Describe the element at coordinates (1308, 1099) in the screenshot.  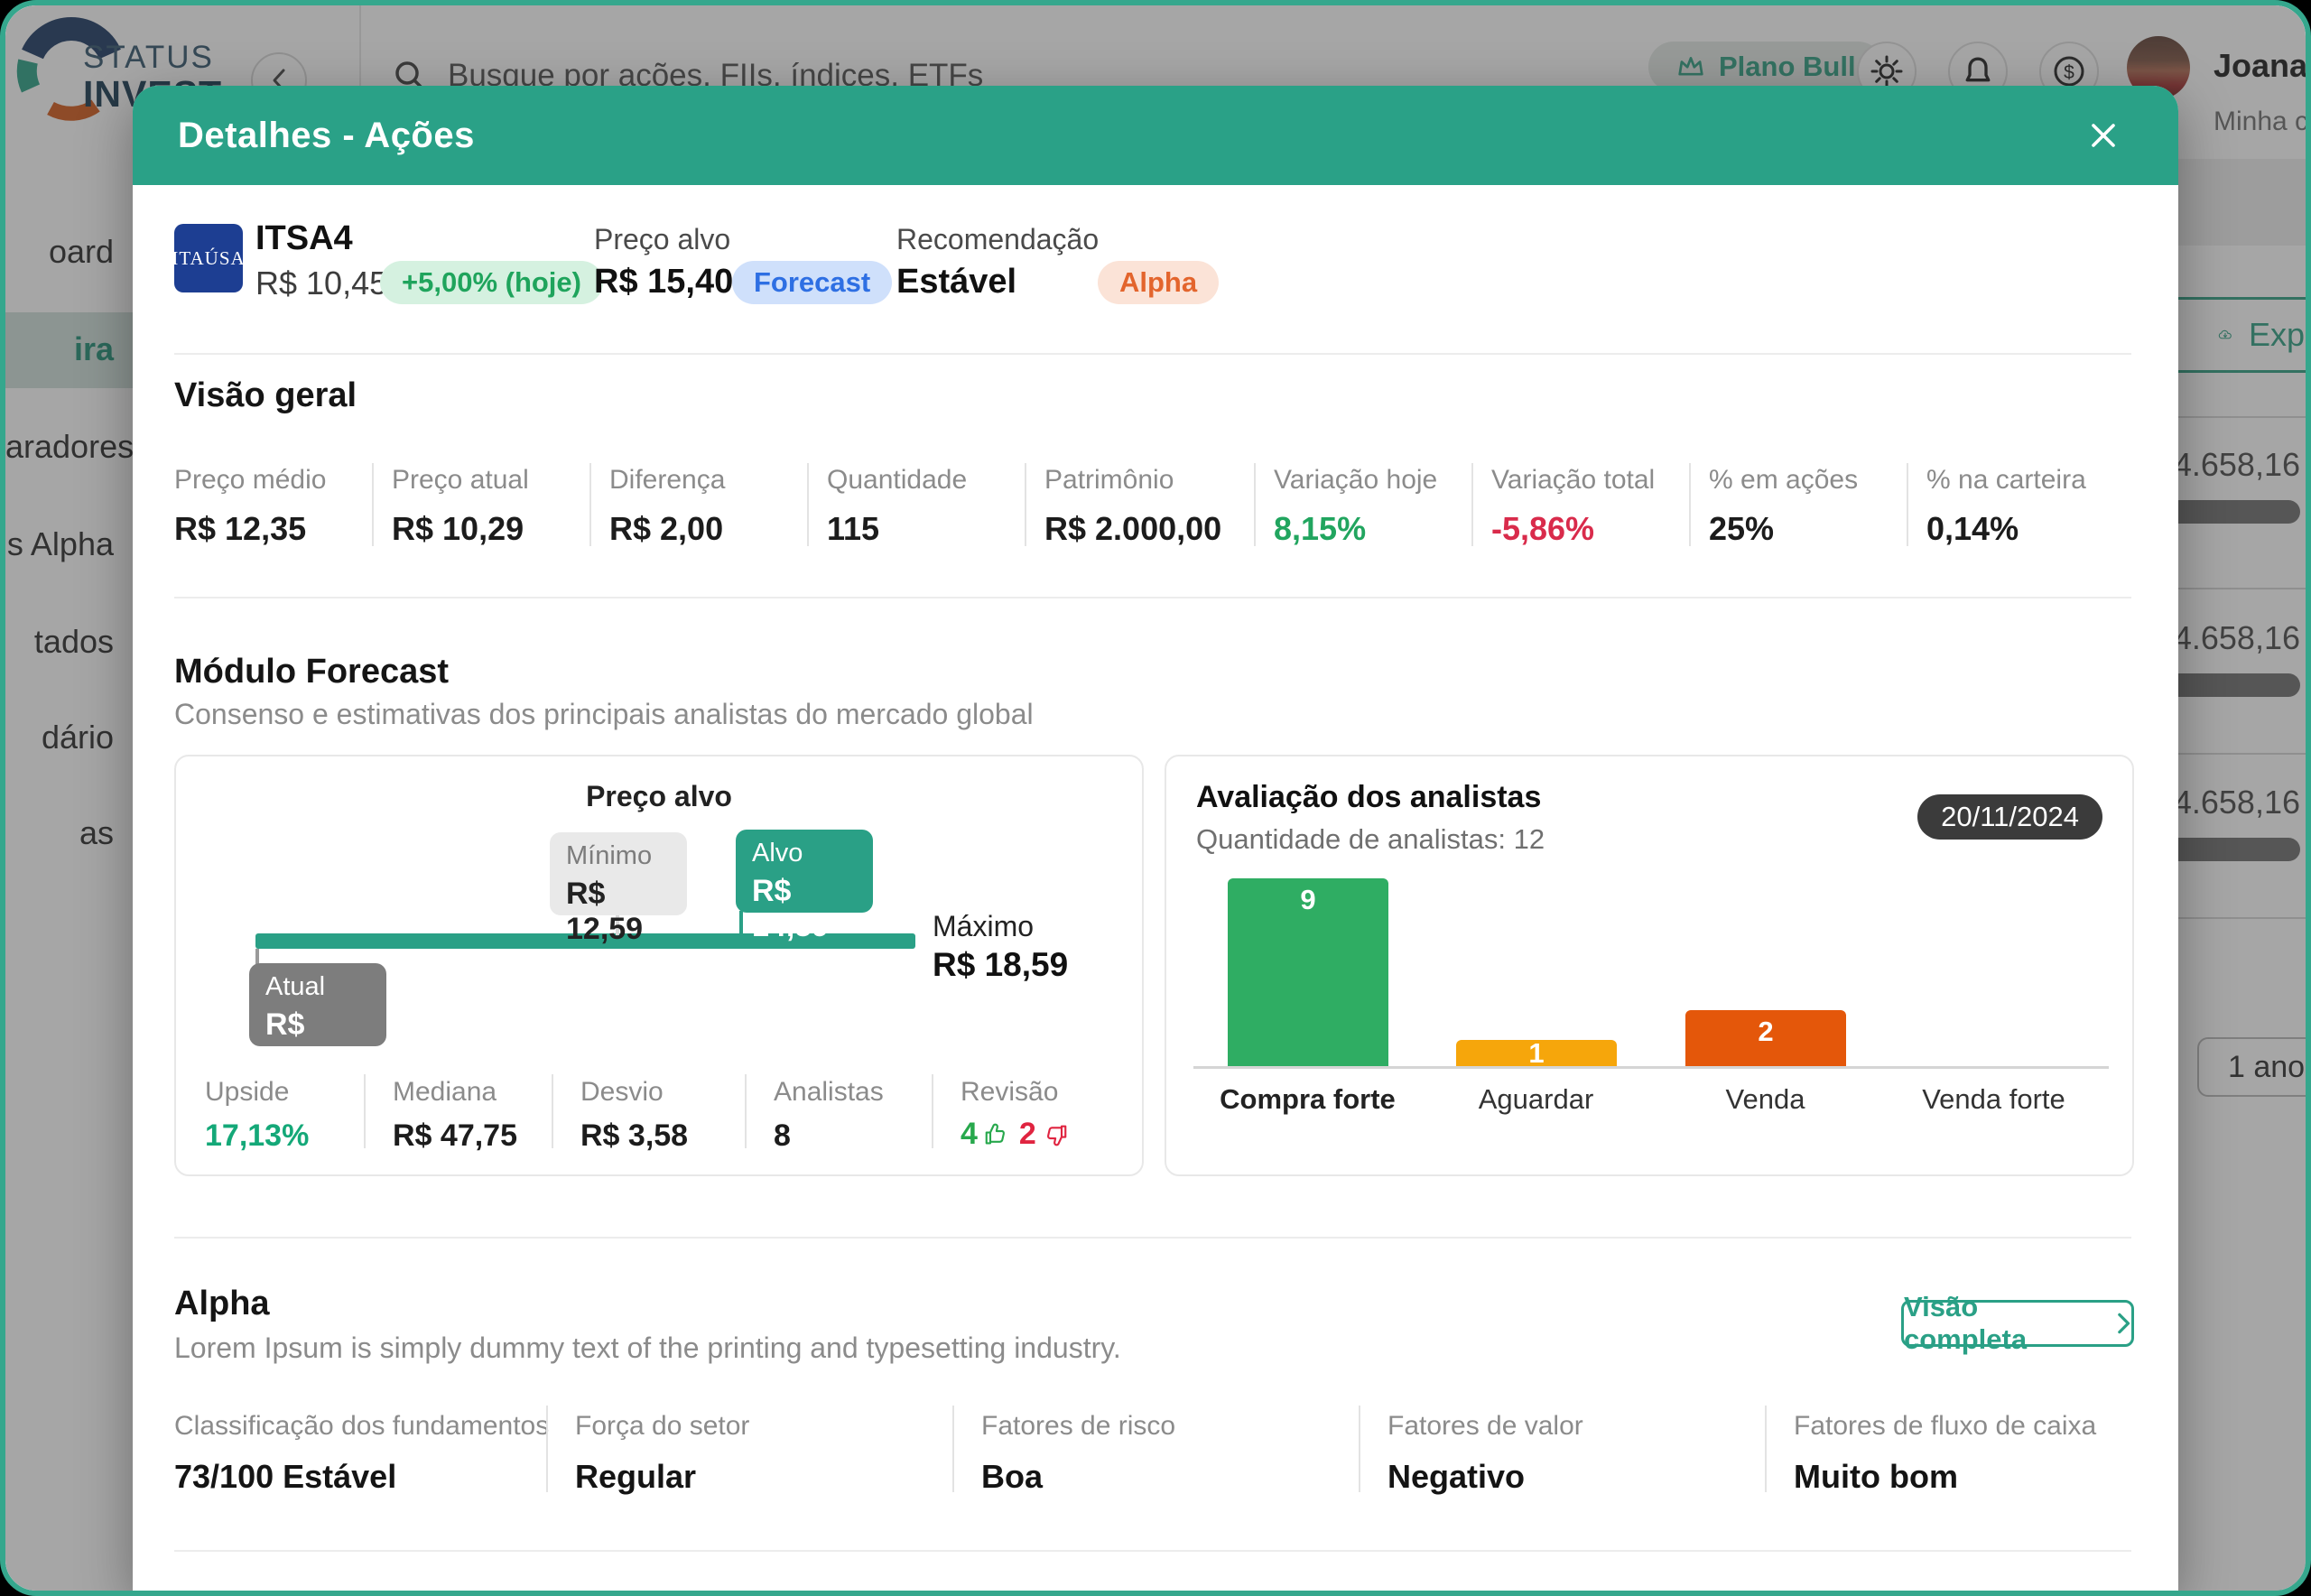
I see `category-compra-forte: Compra forte` at that location.